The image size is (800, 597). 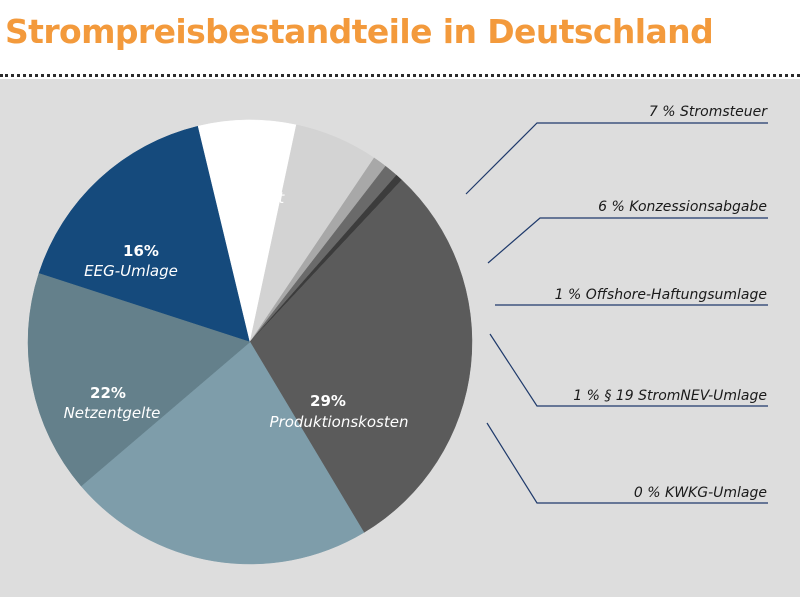 What do you see at coordinates (708, 112) in the screenshot?
I see `legend-label-stromsteuer: 7 % Stromsteuer` at bounding box center [708, 112].